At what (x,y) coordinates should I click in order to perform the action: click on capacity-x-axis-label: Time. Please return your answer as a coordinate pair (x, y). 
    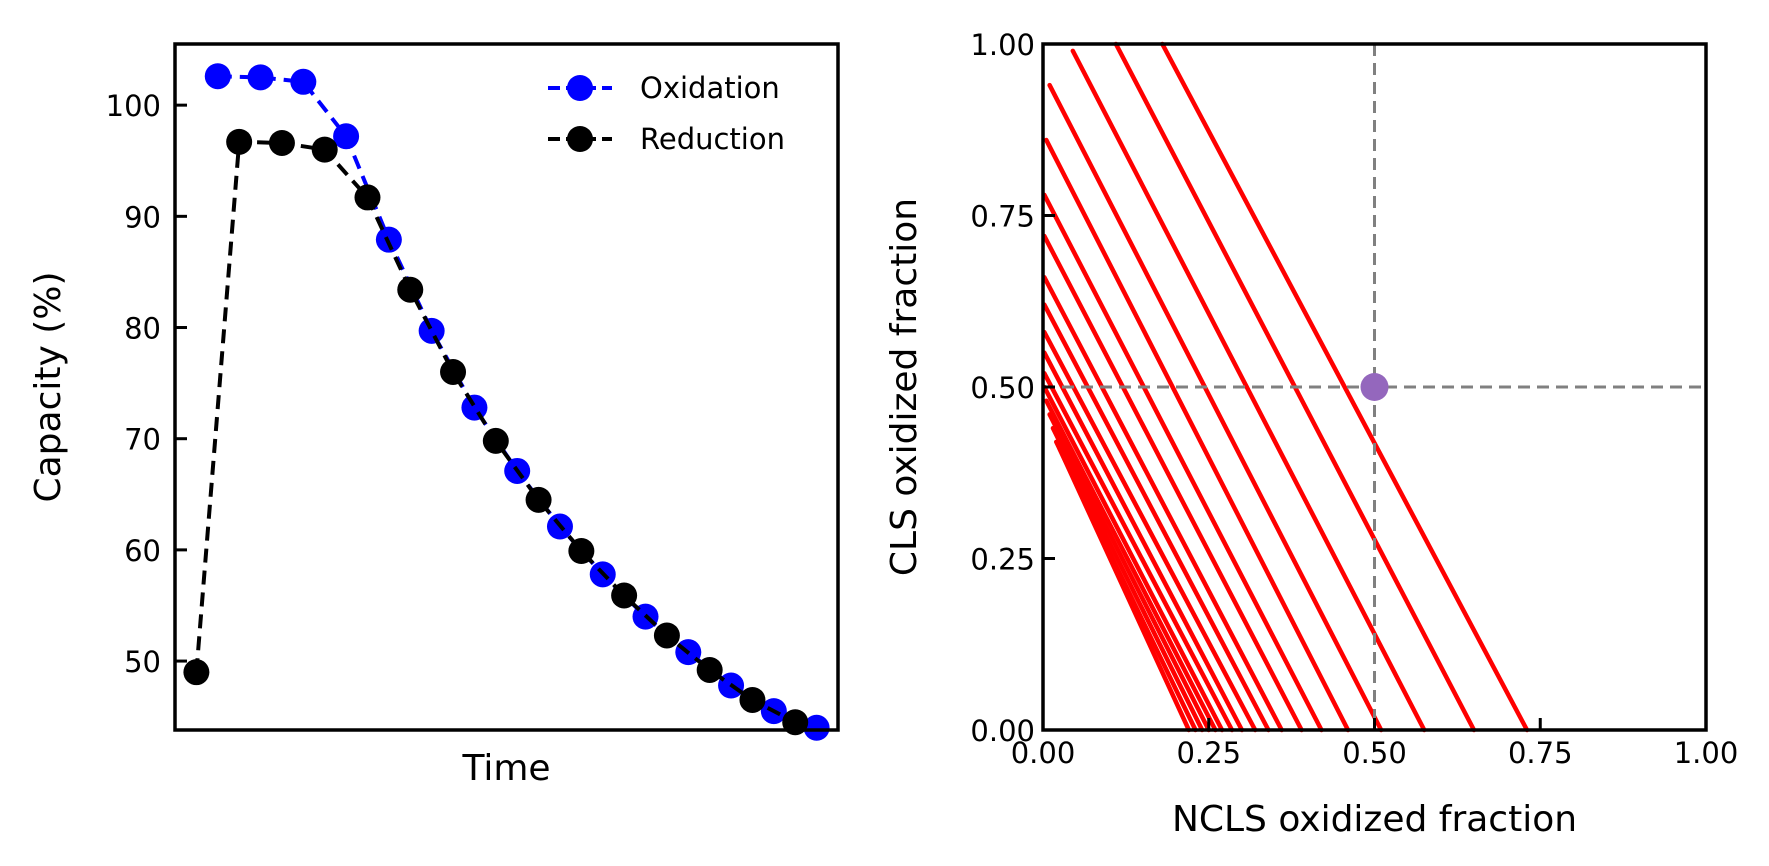
    Looking at the image, I should click on (505, 768).